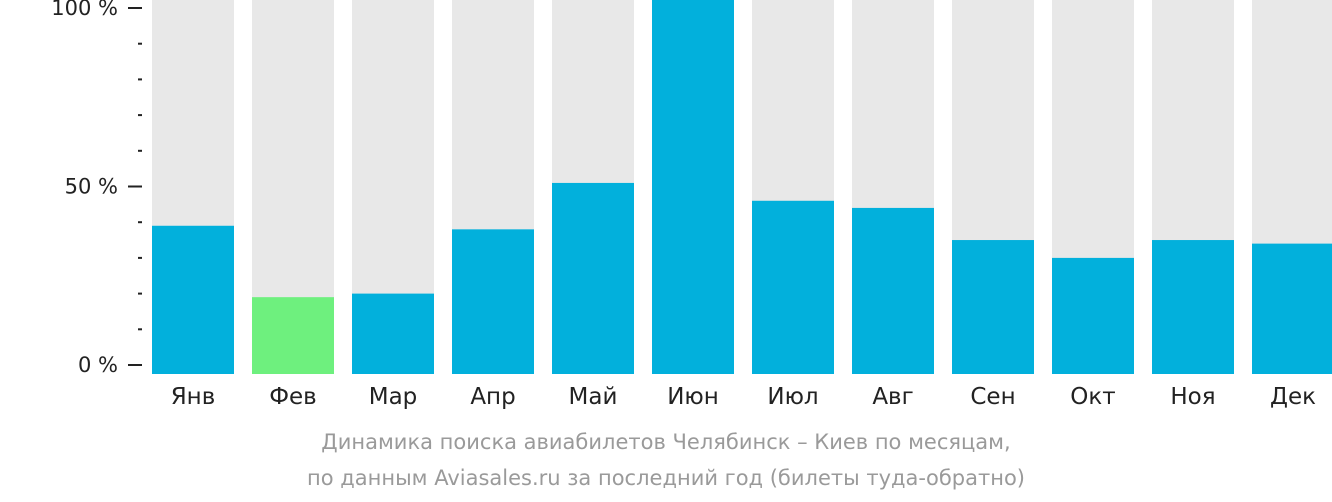 The image size is (1332, 502). What do you see at coordinates (98, 365) in the screenshot?
I see `y-tick-label: 0 %` at bounding box center [98, 365].